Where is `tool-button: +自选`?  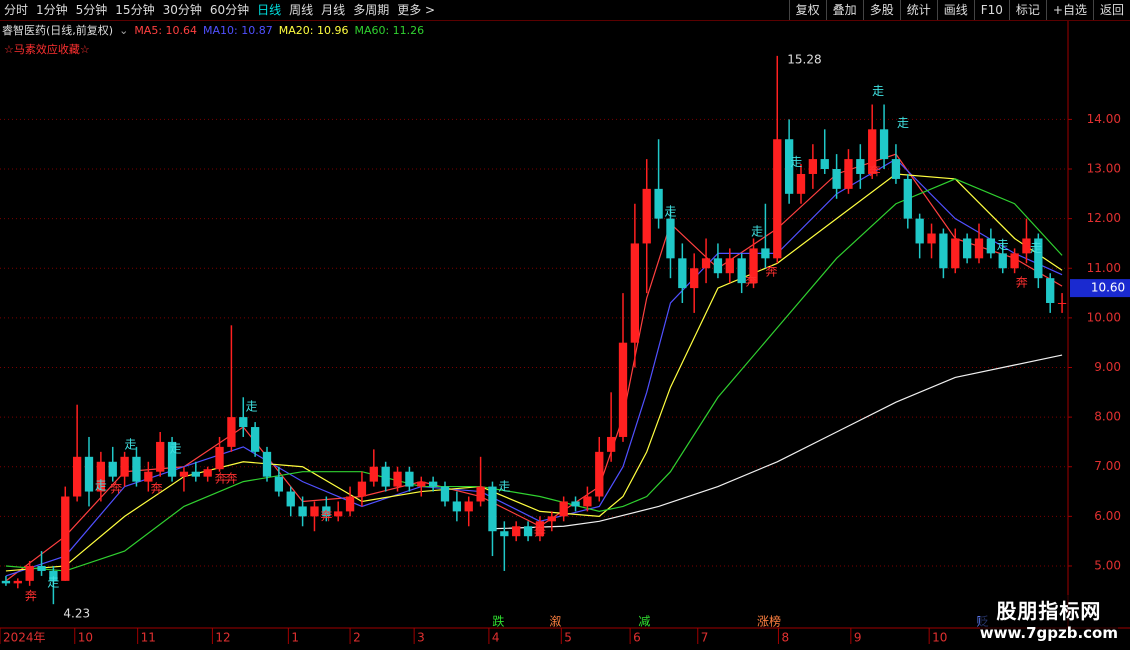 tool-button: +自选 is located at coordinates (1069, 10).